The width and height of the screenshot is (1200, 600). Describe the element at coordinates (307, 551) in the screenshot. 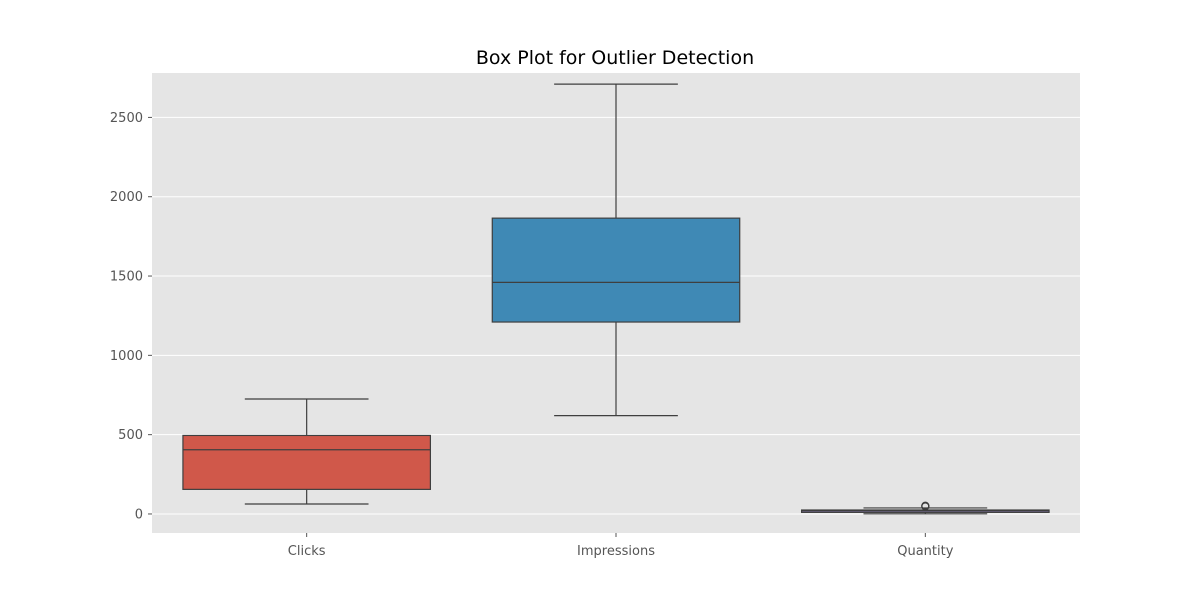

I see `x-tick-label: Clicks` at that location.